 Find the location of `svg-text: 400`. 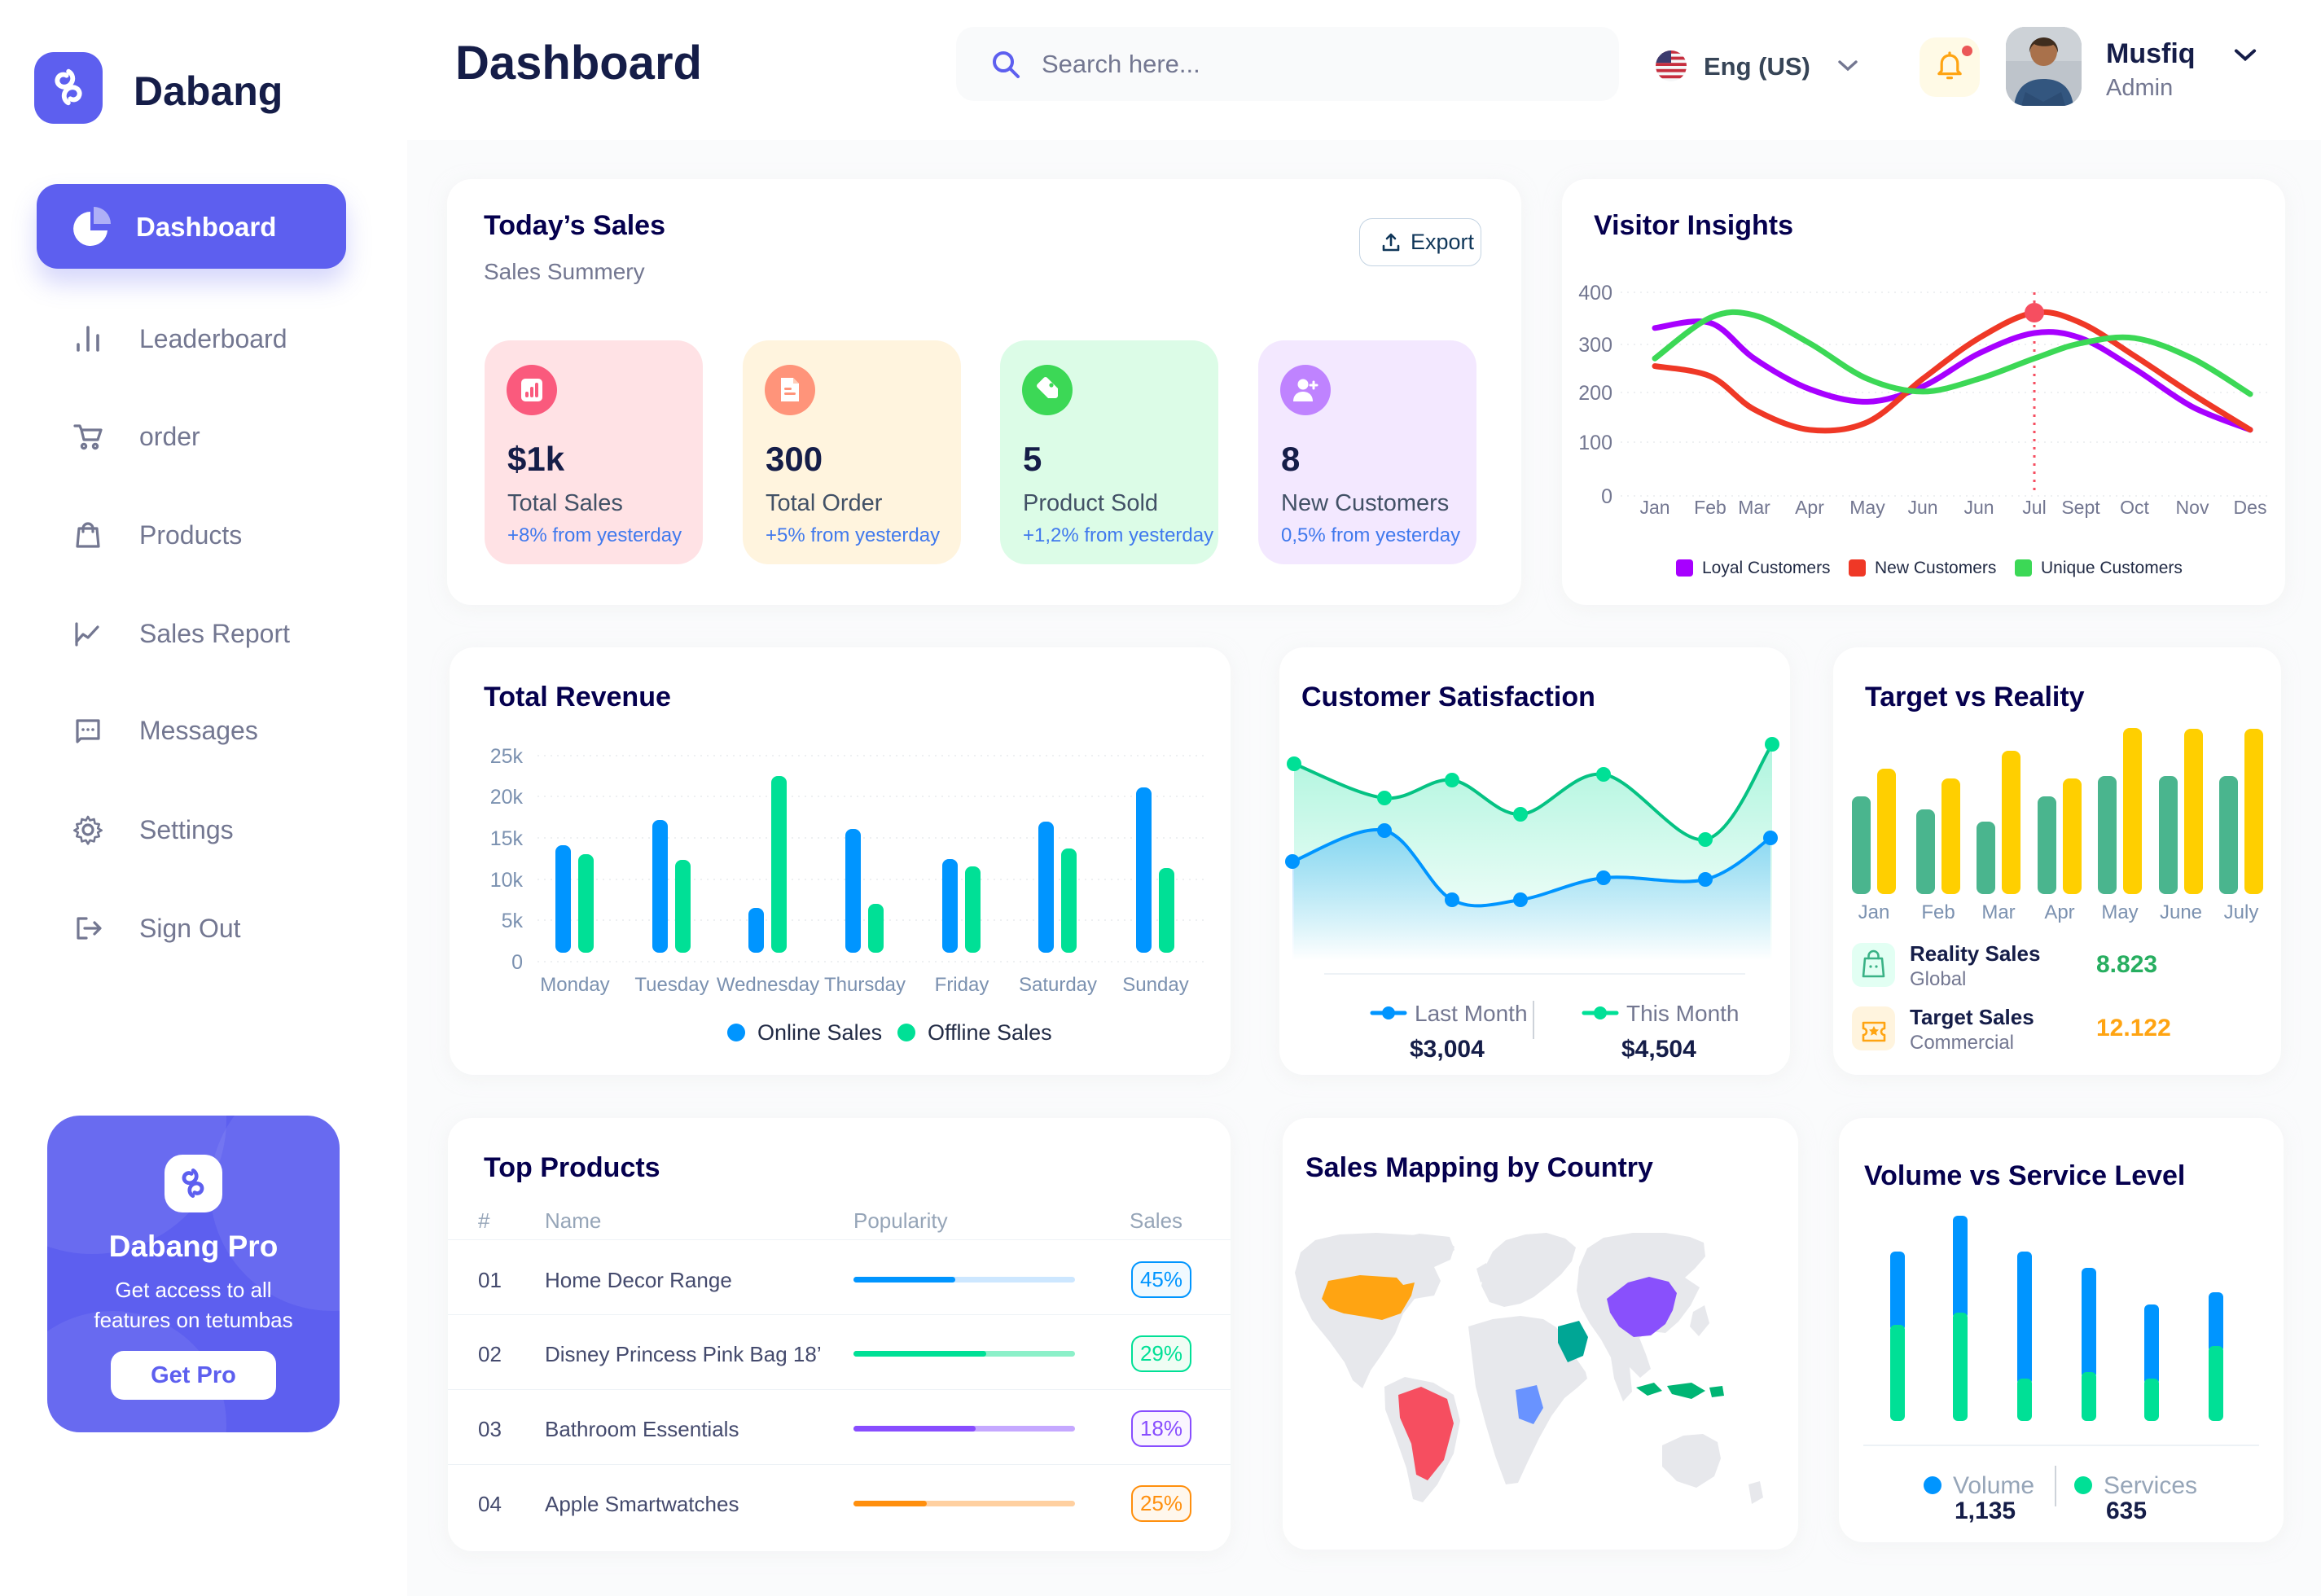

svg-text: 400 is located at coordinates (1595, 294).